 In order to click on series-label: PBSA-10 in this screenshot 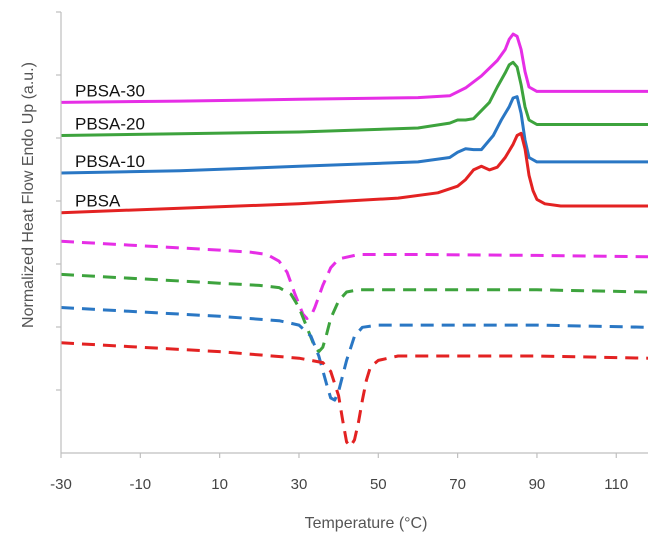, I will do `click(110, 161)`.